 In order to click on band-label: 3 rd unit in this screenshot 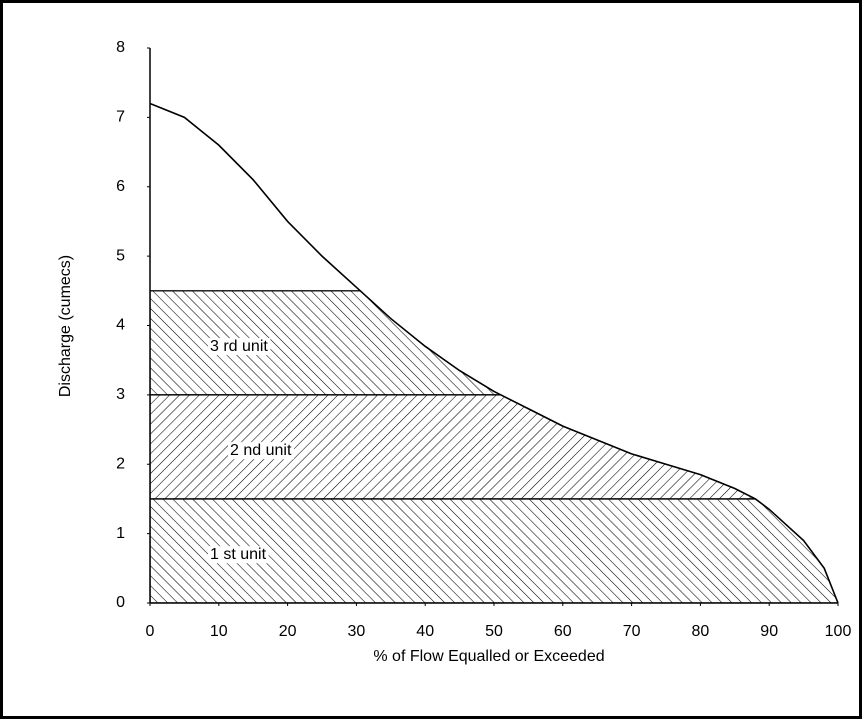, I will do `click(239, 346)`.